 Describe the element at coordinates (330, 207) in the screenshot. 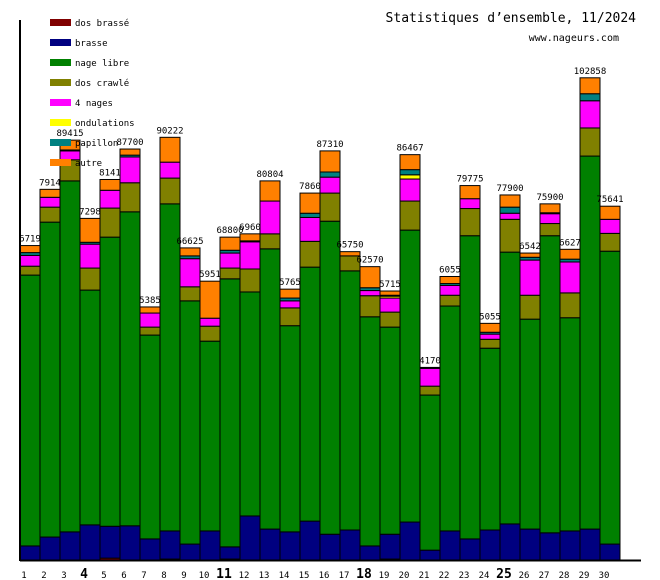

I see `bar-segment-dos-crawlé-day-16` at that location.